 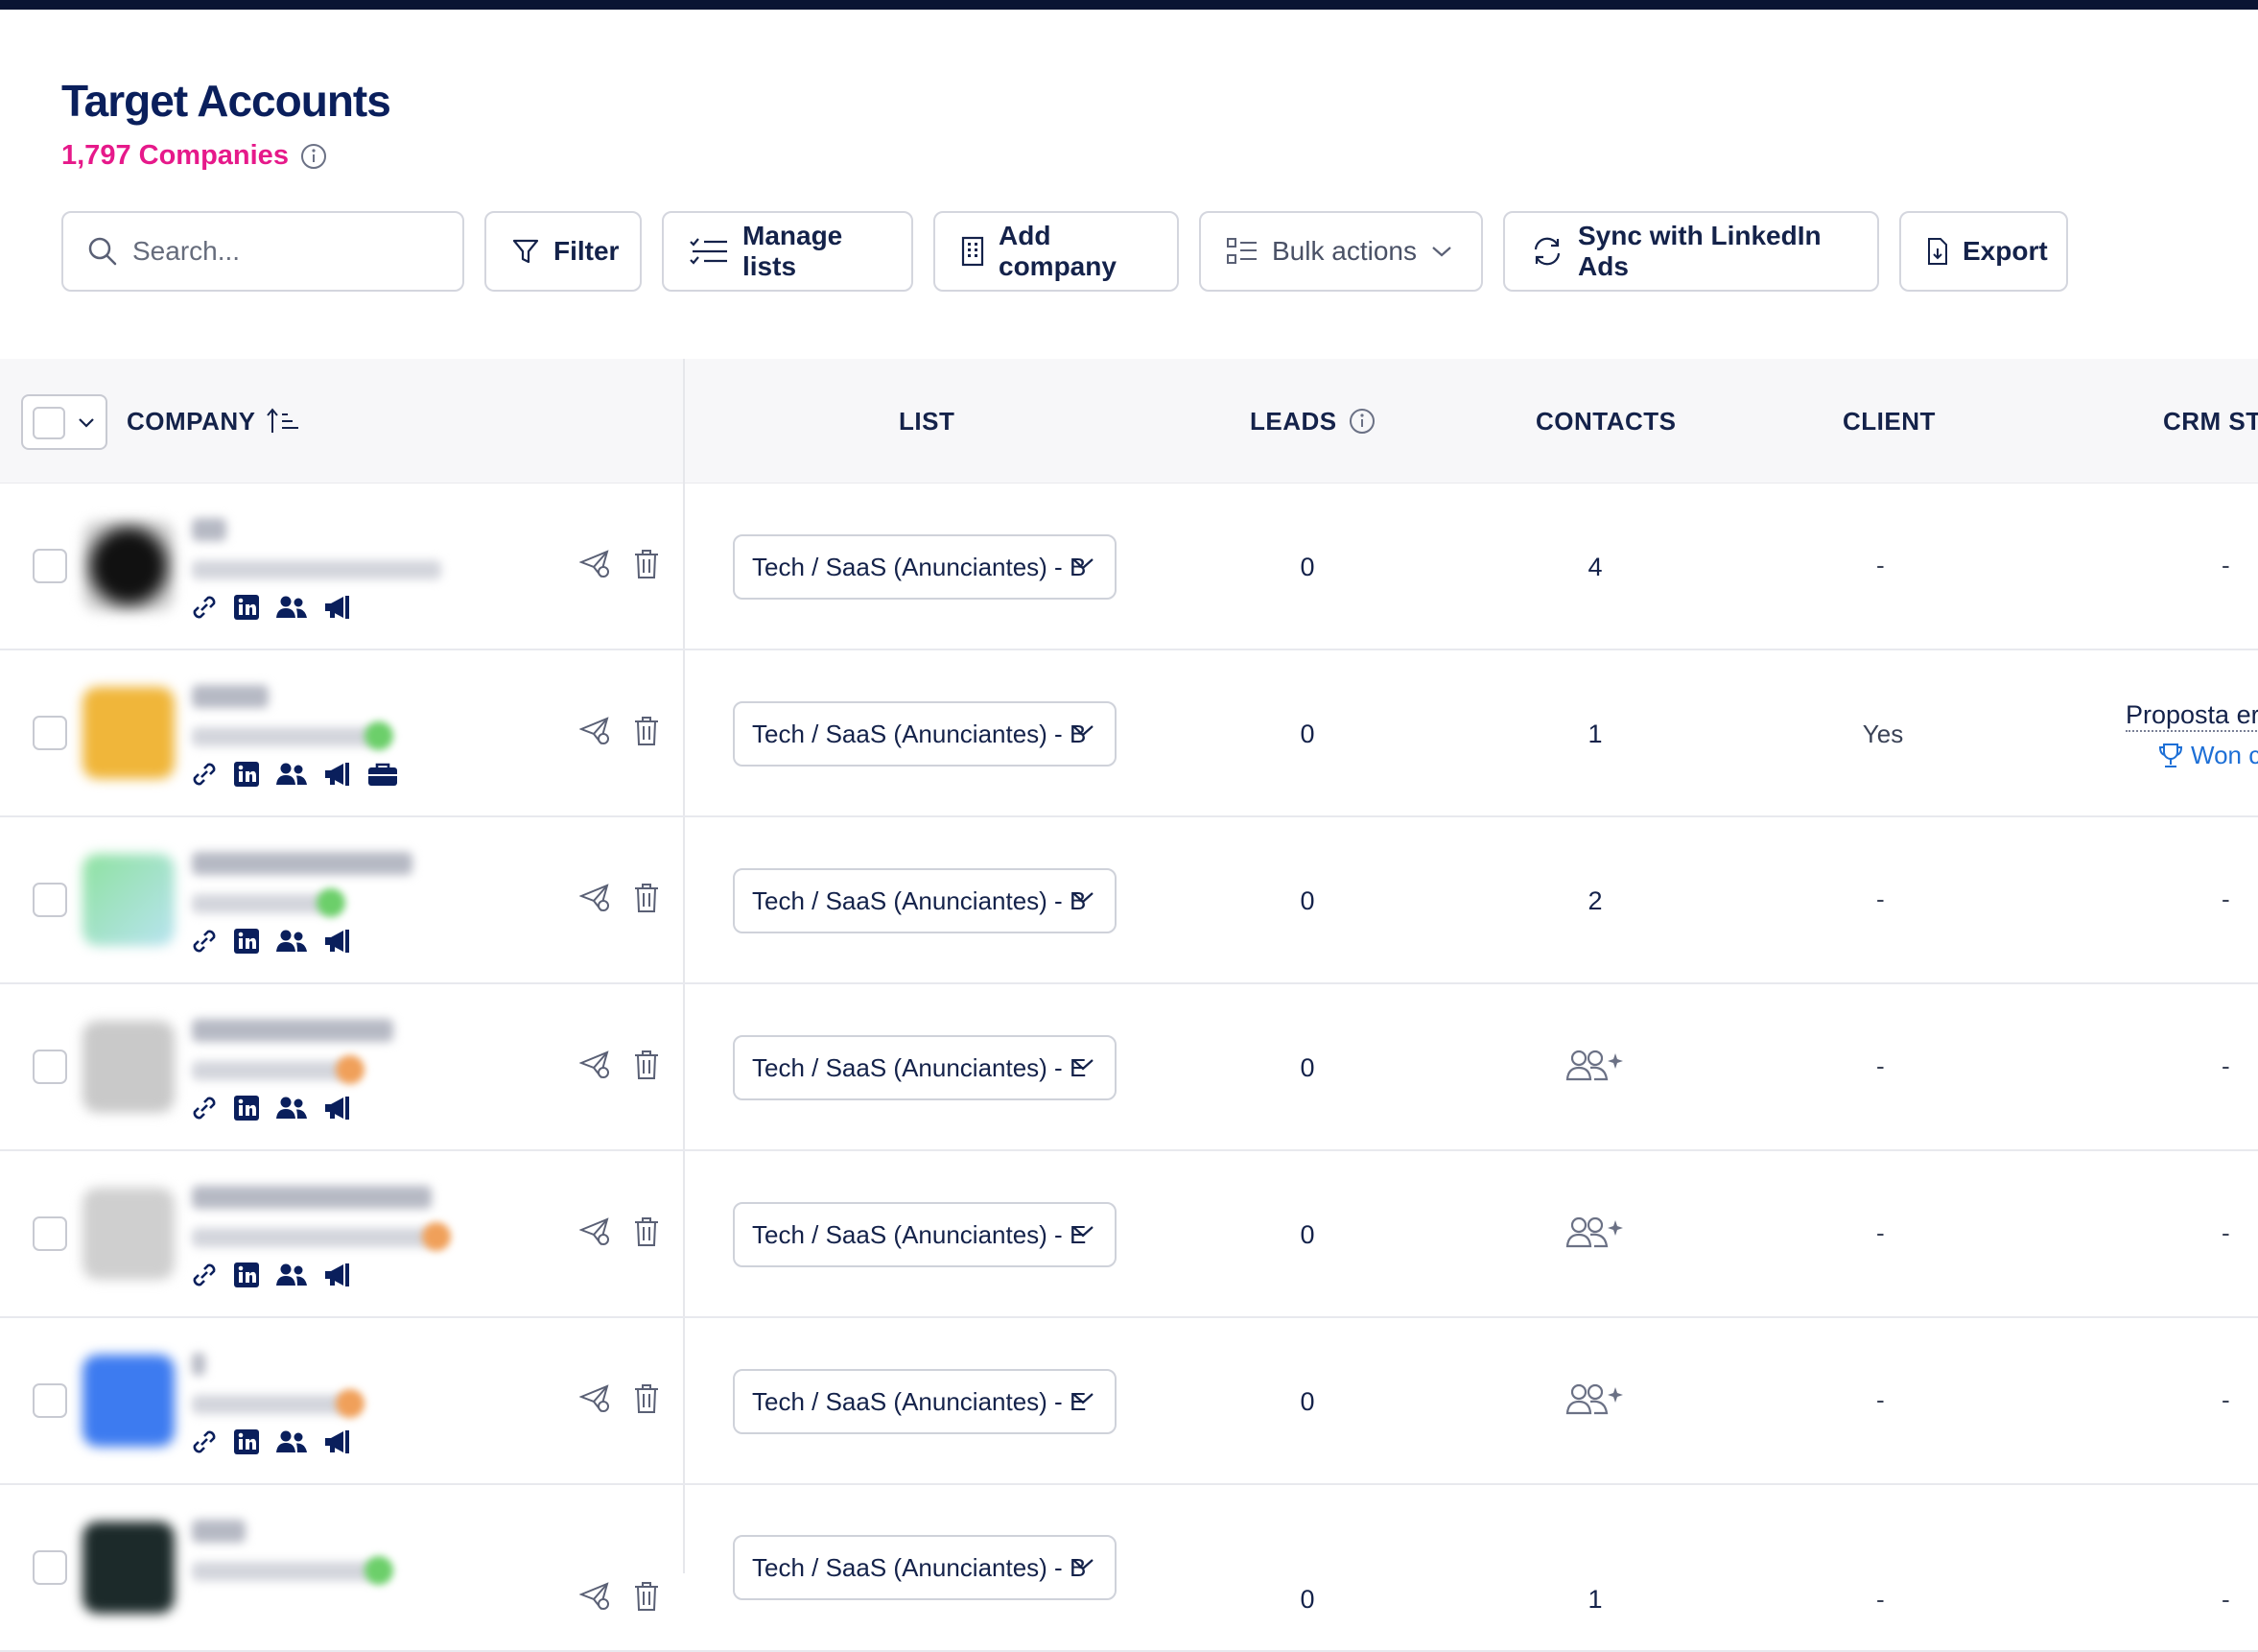 I want to click on manage-lists-button: Manage lists, so click(x=787, y=252).